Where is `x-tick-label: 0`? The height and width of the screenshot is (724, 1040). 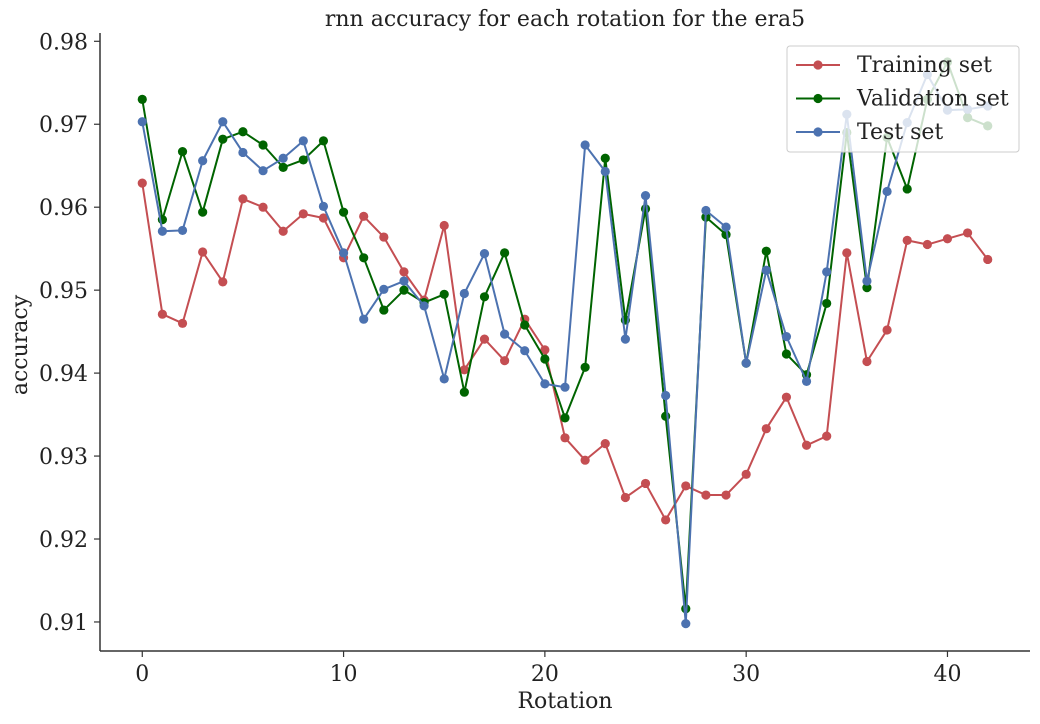 x-tick-label: 0 is located at coordinates (142, 674).